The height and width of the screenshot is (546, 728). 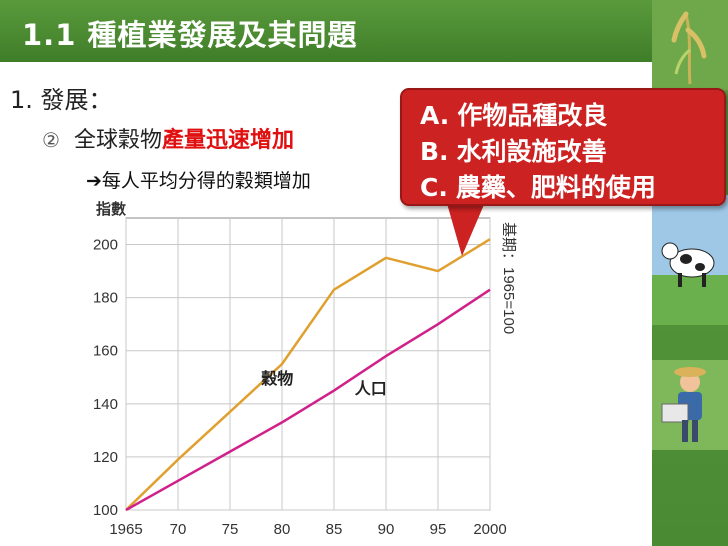 I want to click on x-tick-label: 75, so click(x=230, y=529).